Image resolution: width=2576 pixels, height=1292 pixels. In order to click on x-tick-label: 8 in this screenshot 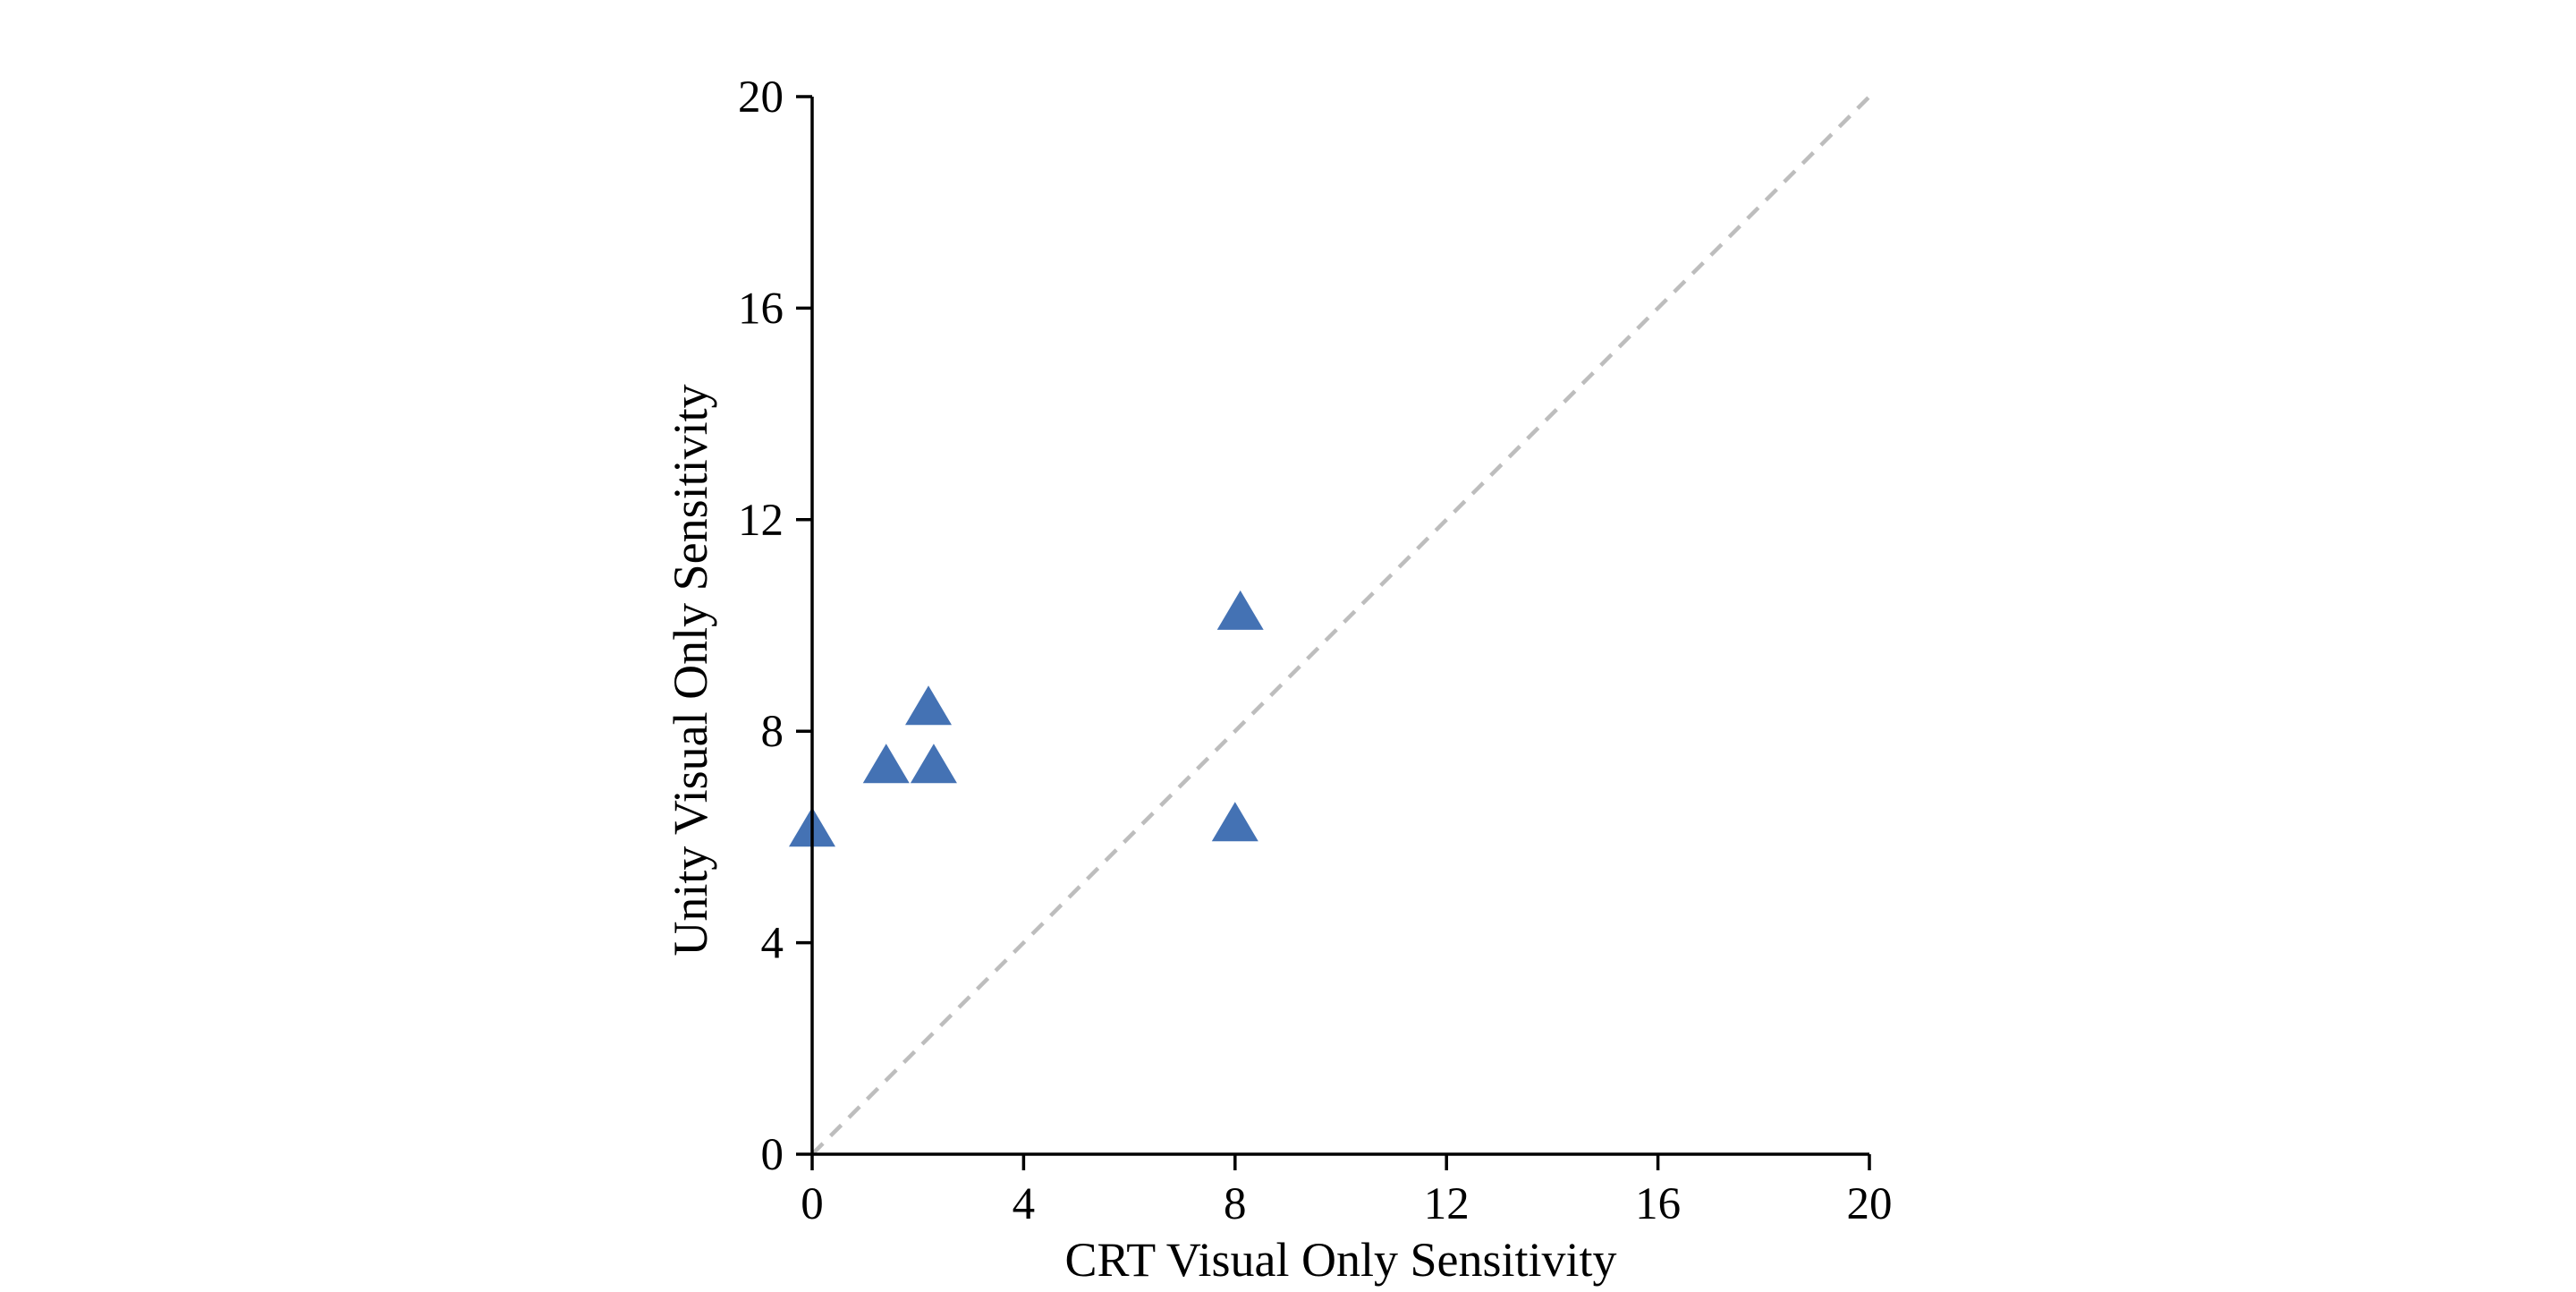, I will do `click(1235, 1204)`.